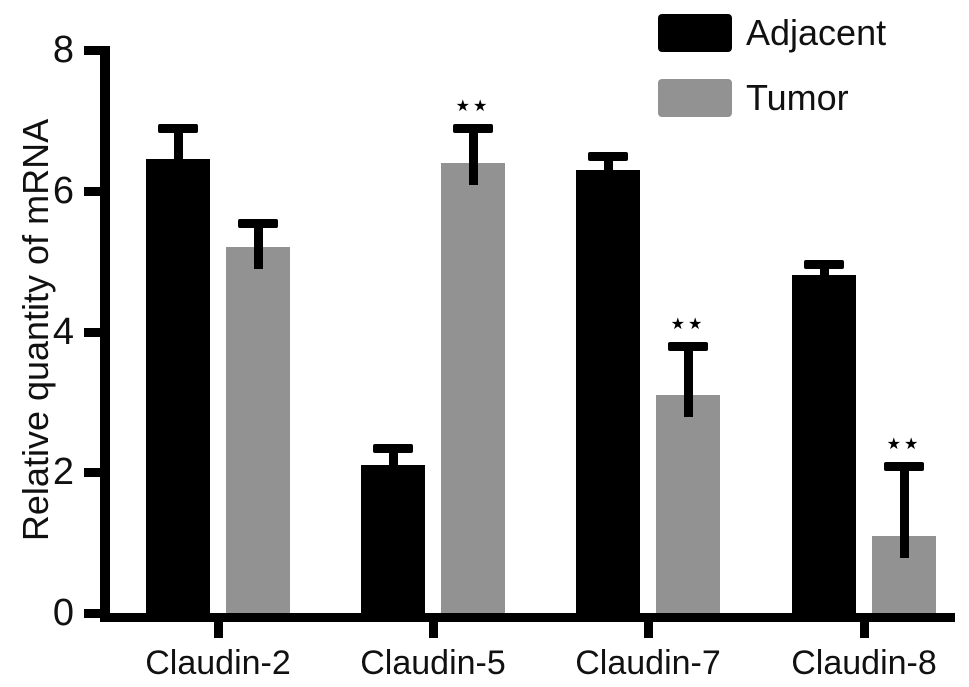 This screenshot has width=969, height=687. What do you see at coordinates (864, 663) in the screenshot?
I see `x-axis-label-claudin-8: Claudin-8` at bounding box center [864, 663].